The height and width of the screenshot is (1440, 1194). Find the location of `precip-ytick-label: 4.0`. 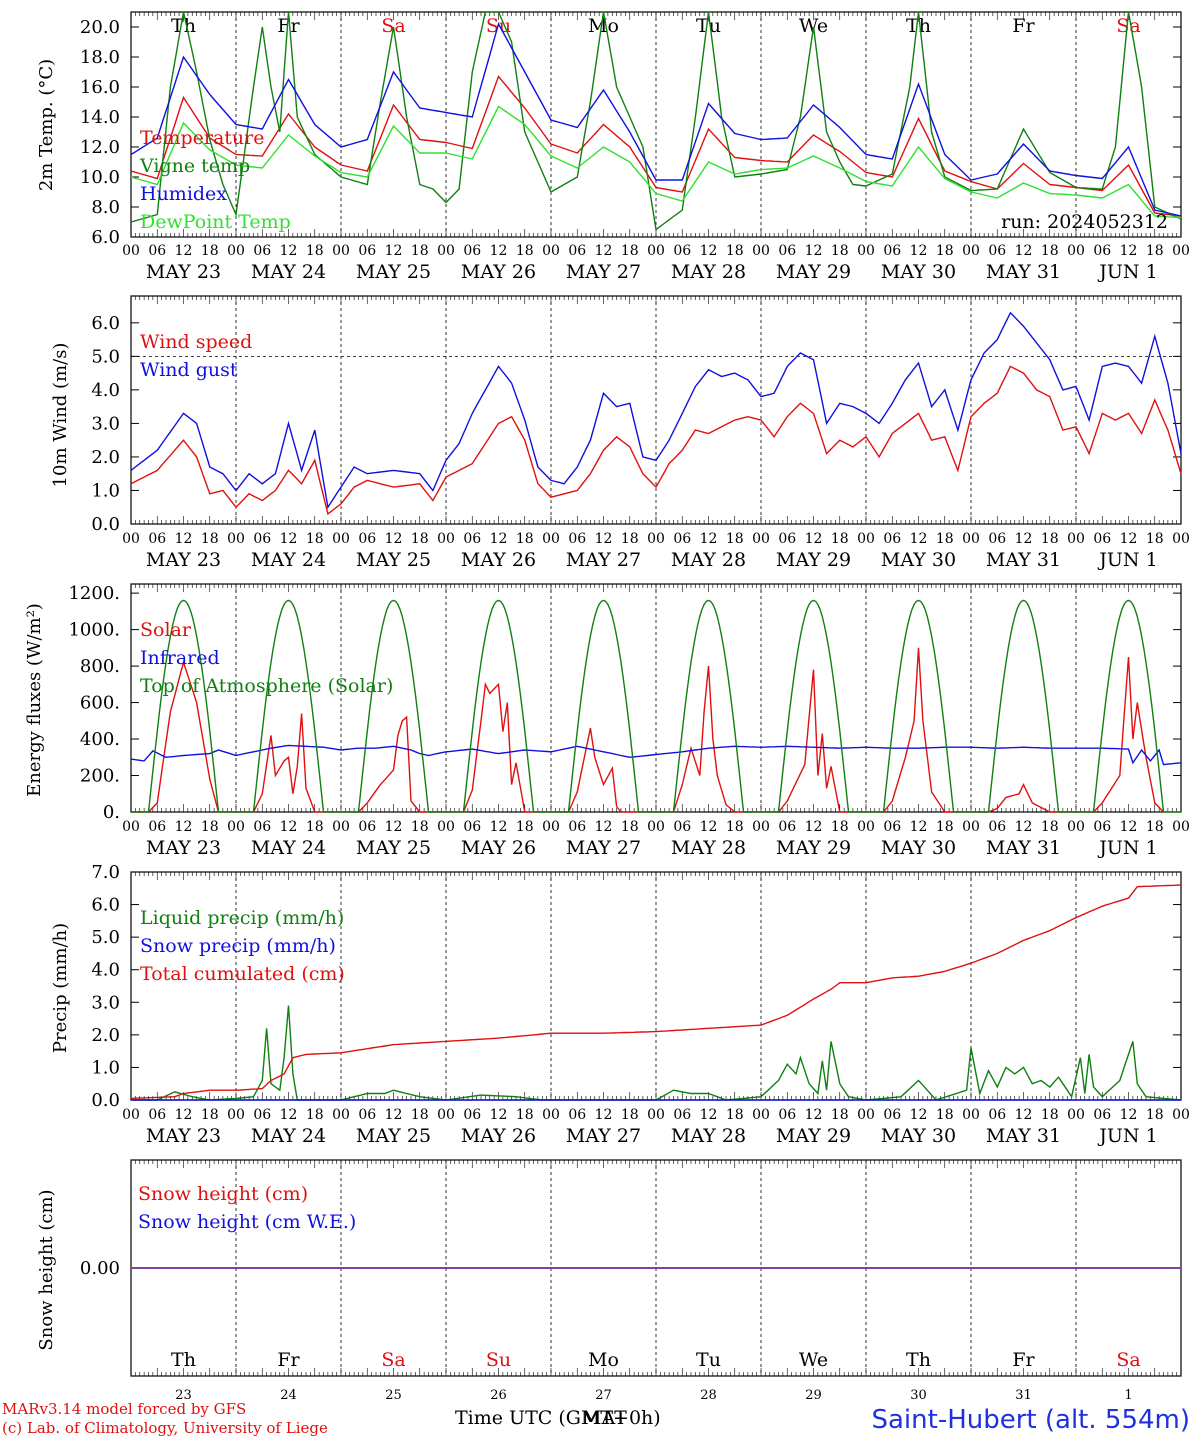

precip-ytick-label: 4.0 is located at coordinates (105, 970).